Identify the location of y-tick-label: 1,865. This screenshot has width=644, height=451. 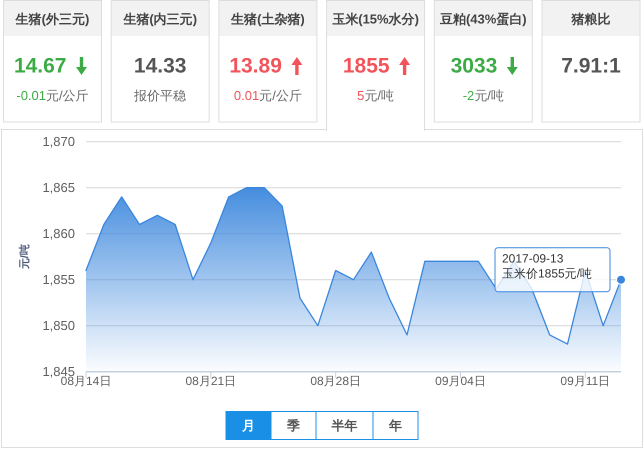
(58, 188).